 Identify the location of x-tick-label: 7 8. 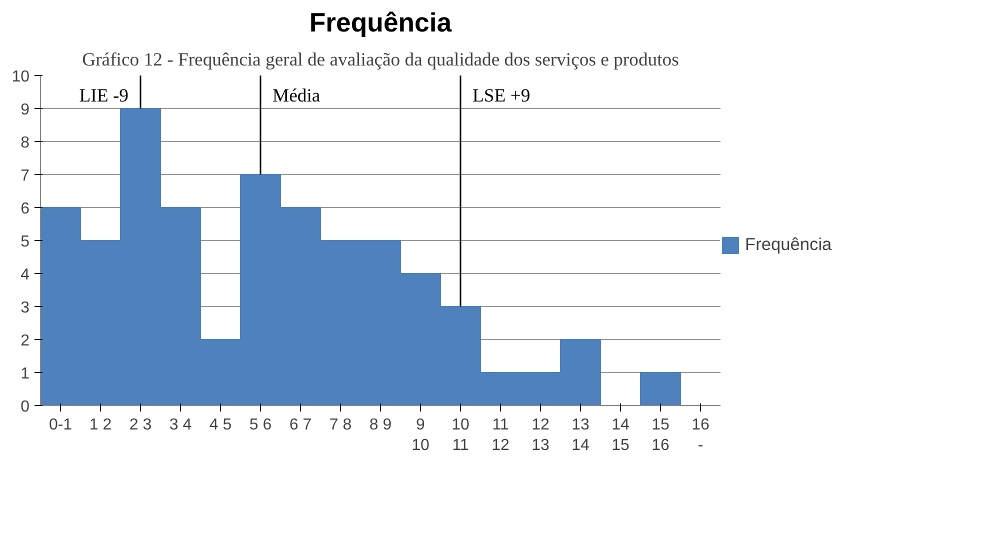
(340, 425).